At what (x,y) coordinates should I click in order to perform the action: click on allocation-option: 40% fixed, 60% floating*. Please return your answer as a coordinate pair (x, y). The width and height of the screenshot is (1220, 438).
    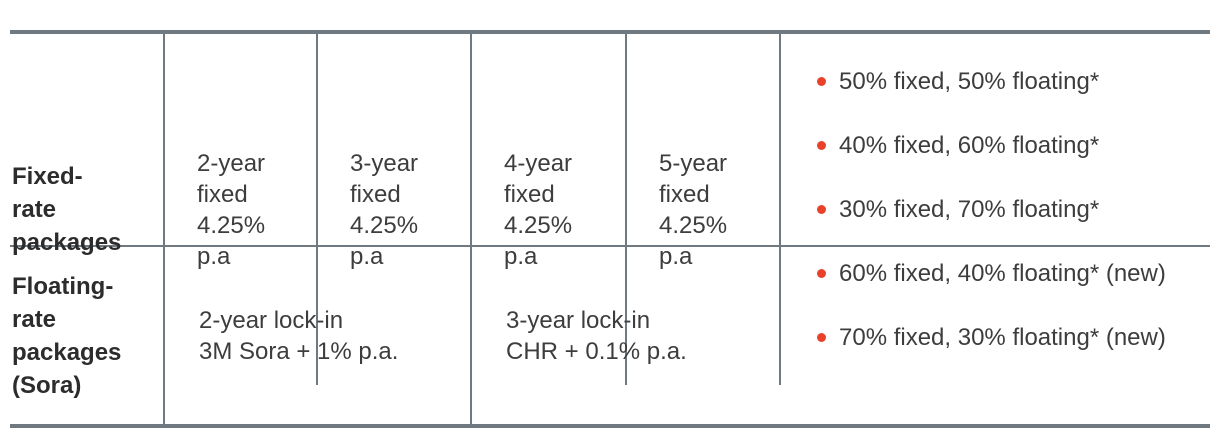
    Looking at the image, I should click on (991, 145).